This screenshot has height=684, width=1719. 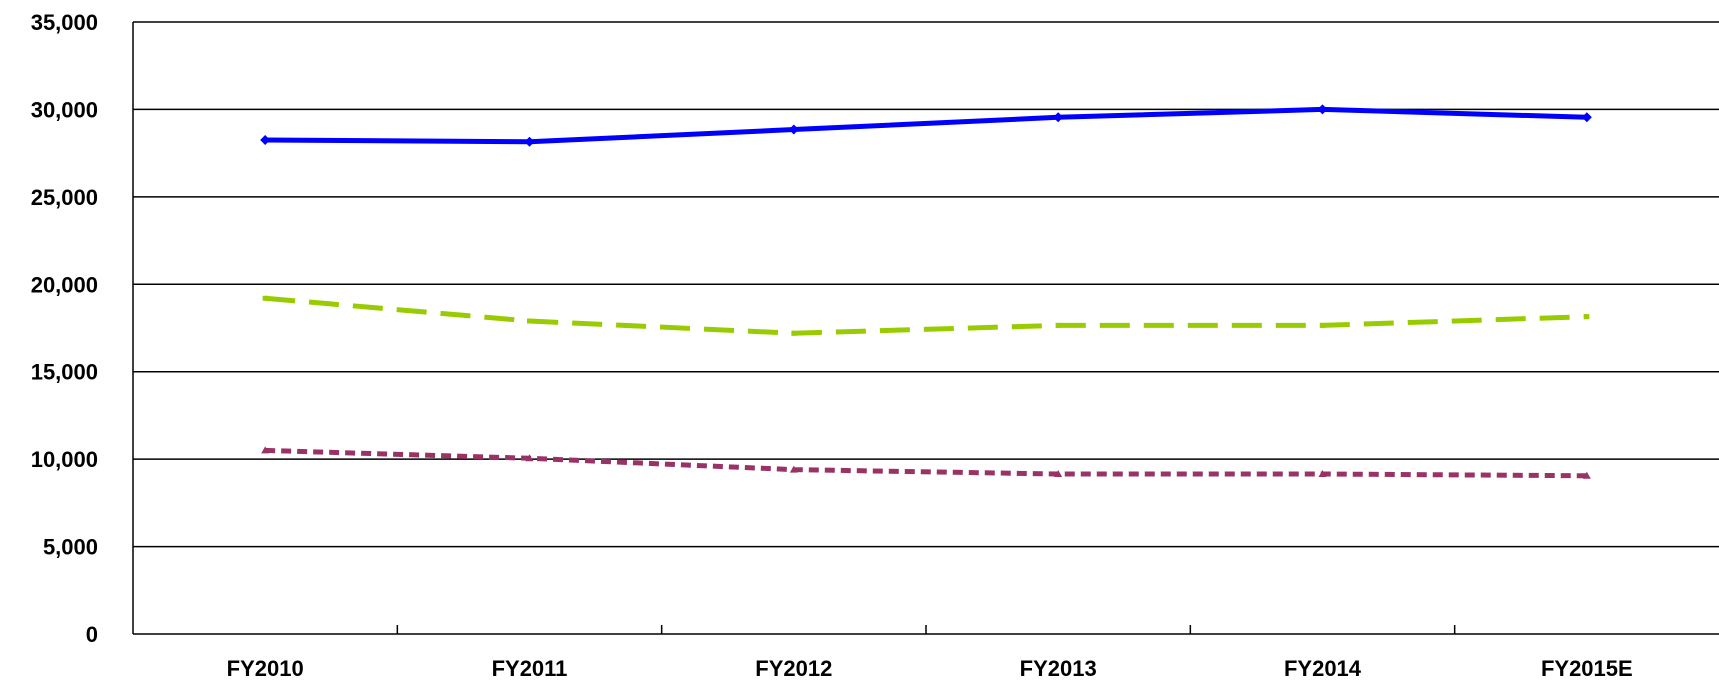 What do you see at coordinates (64, 197) in the screenshot?
I see `y-tick-label: 25,000` at bounding box center [64, 197].